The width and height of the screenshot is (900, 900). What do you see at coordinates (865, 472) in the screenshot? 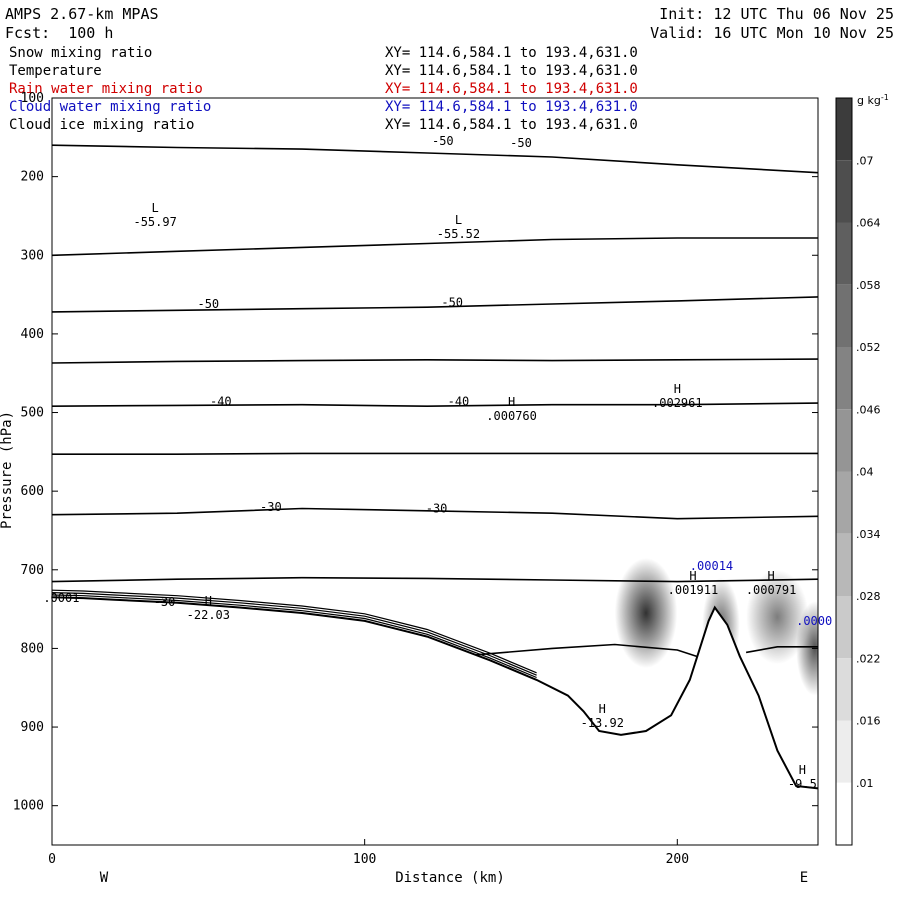
I see `colorbar-label: .04` at bounding box center [865, 472].